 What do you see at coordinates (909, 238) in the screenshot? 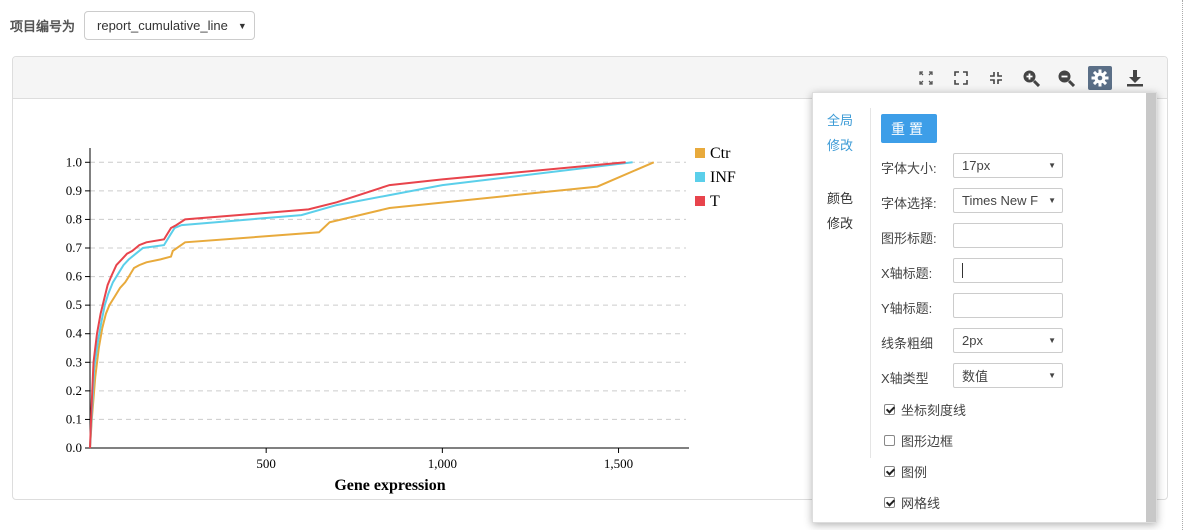
I see `chart-title-label: 图形标题:` at bounding box center [909, 238].